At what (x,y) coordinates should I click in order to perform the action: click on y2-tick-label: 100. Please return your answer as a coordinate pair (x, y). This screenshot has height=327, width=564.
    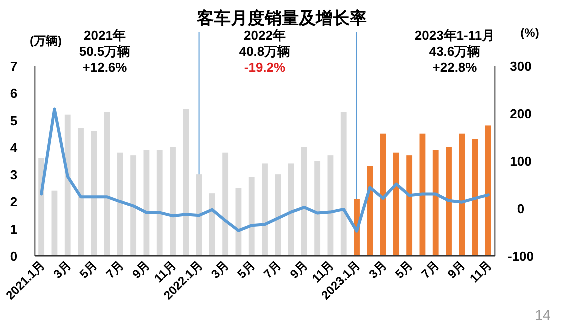
    Looking at the image, I should click on (521, 161).